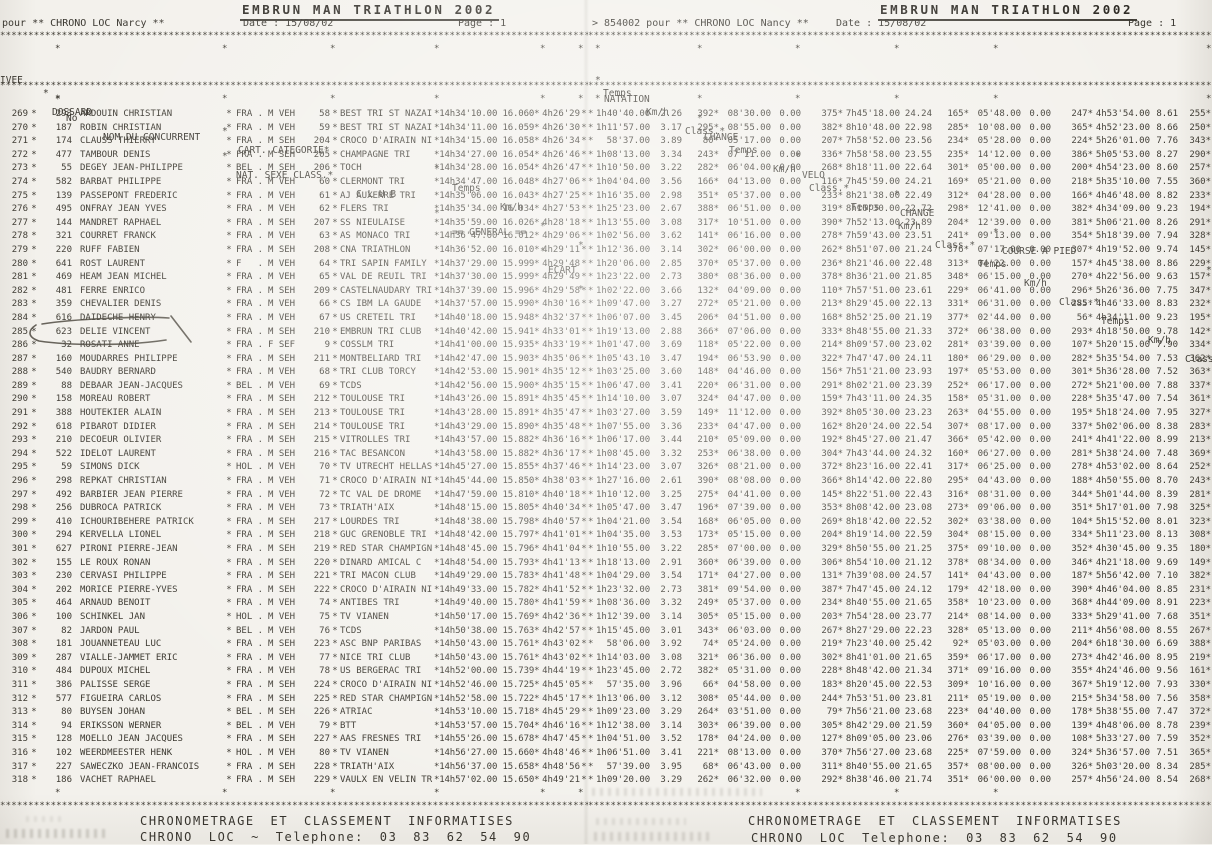 Image resolution: width=1212 pixels, height=845 pixels. What do you see at coordinates (19, 535) in the screenshot?
I see `rank: 300` at bounding box center [19, 535].